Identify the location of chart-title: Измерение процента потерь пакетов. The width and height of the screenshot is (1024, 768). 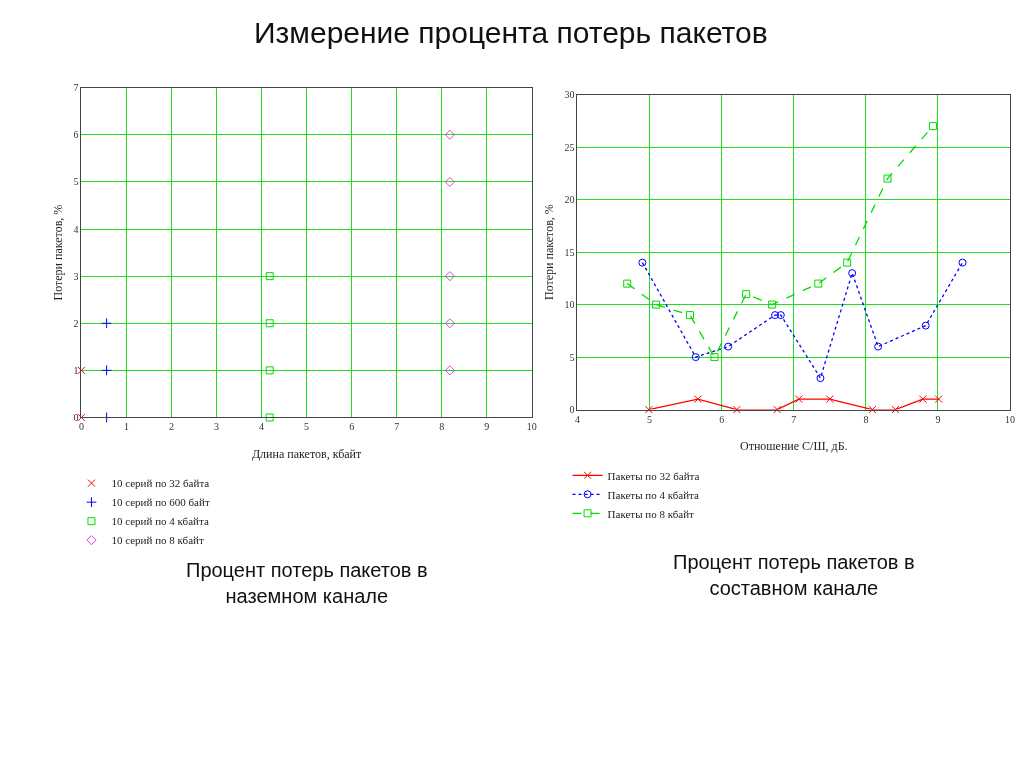
(511, 32).